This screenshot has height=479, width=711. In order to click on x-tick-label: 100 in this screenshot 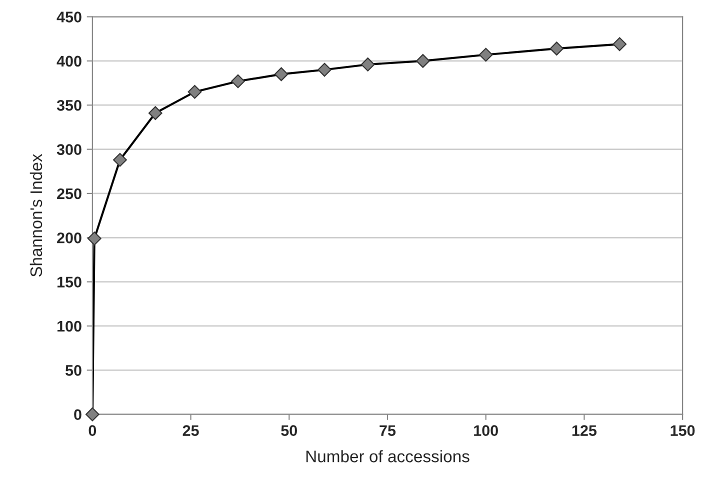, I will do `click(486, 430)`.